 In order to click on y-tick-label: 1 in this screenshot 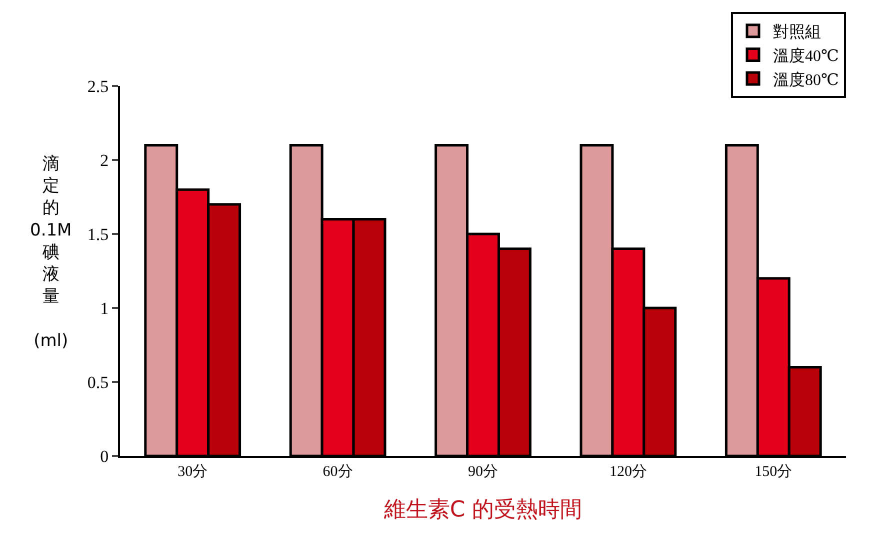, I will do `click(104, 308)`.